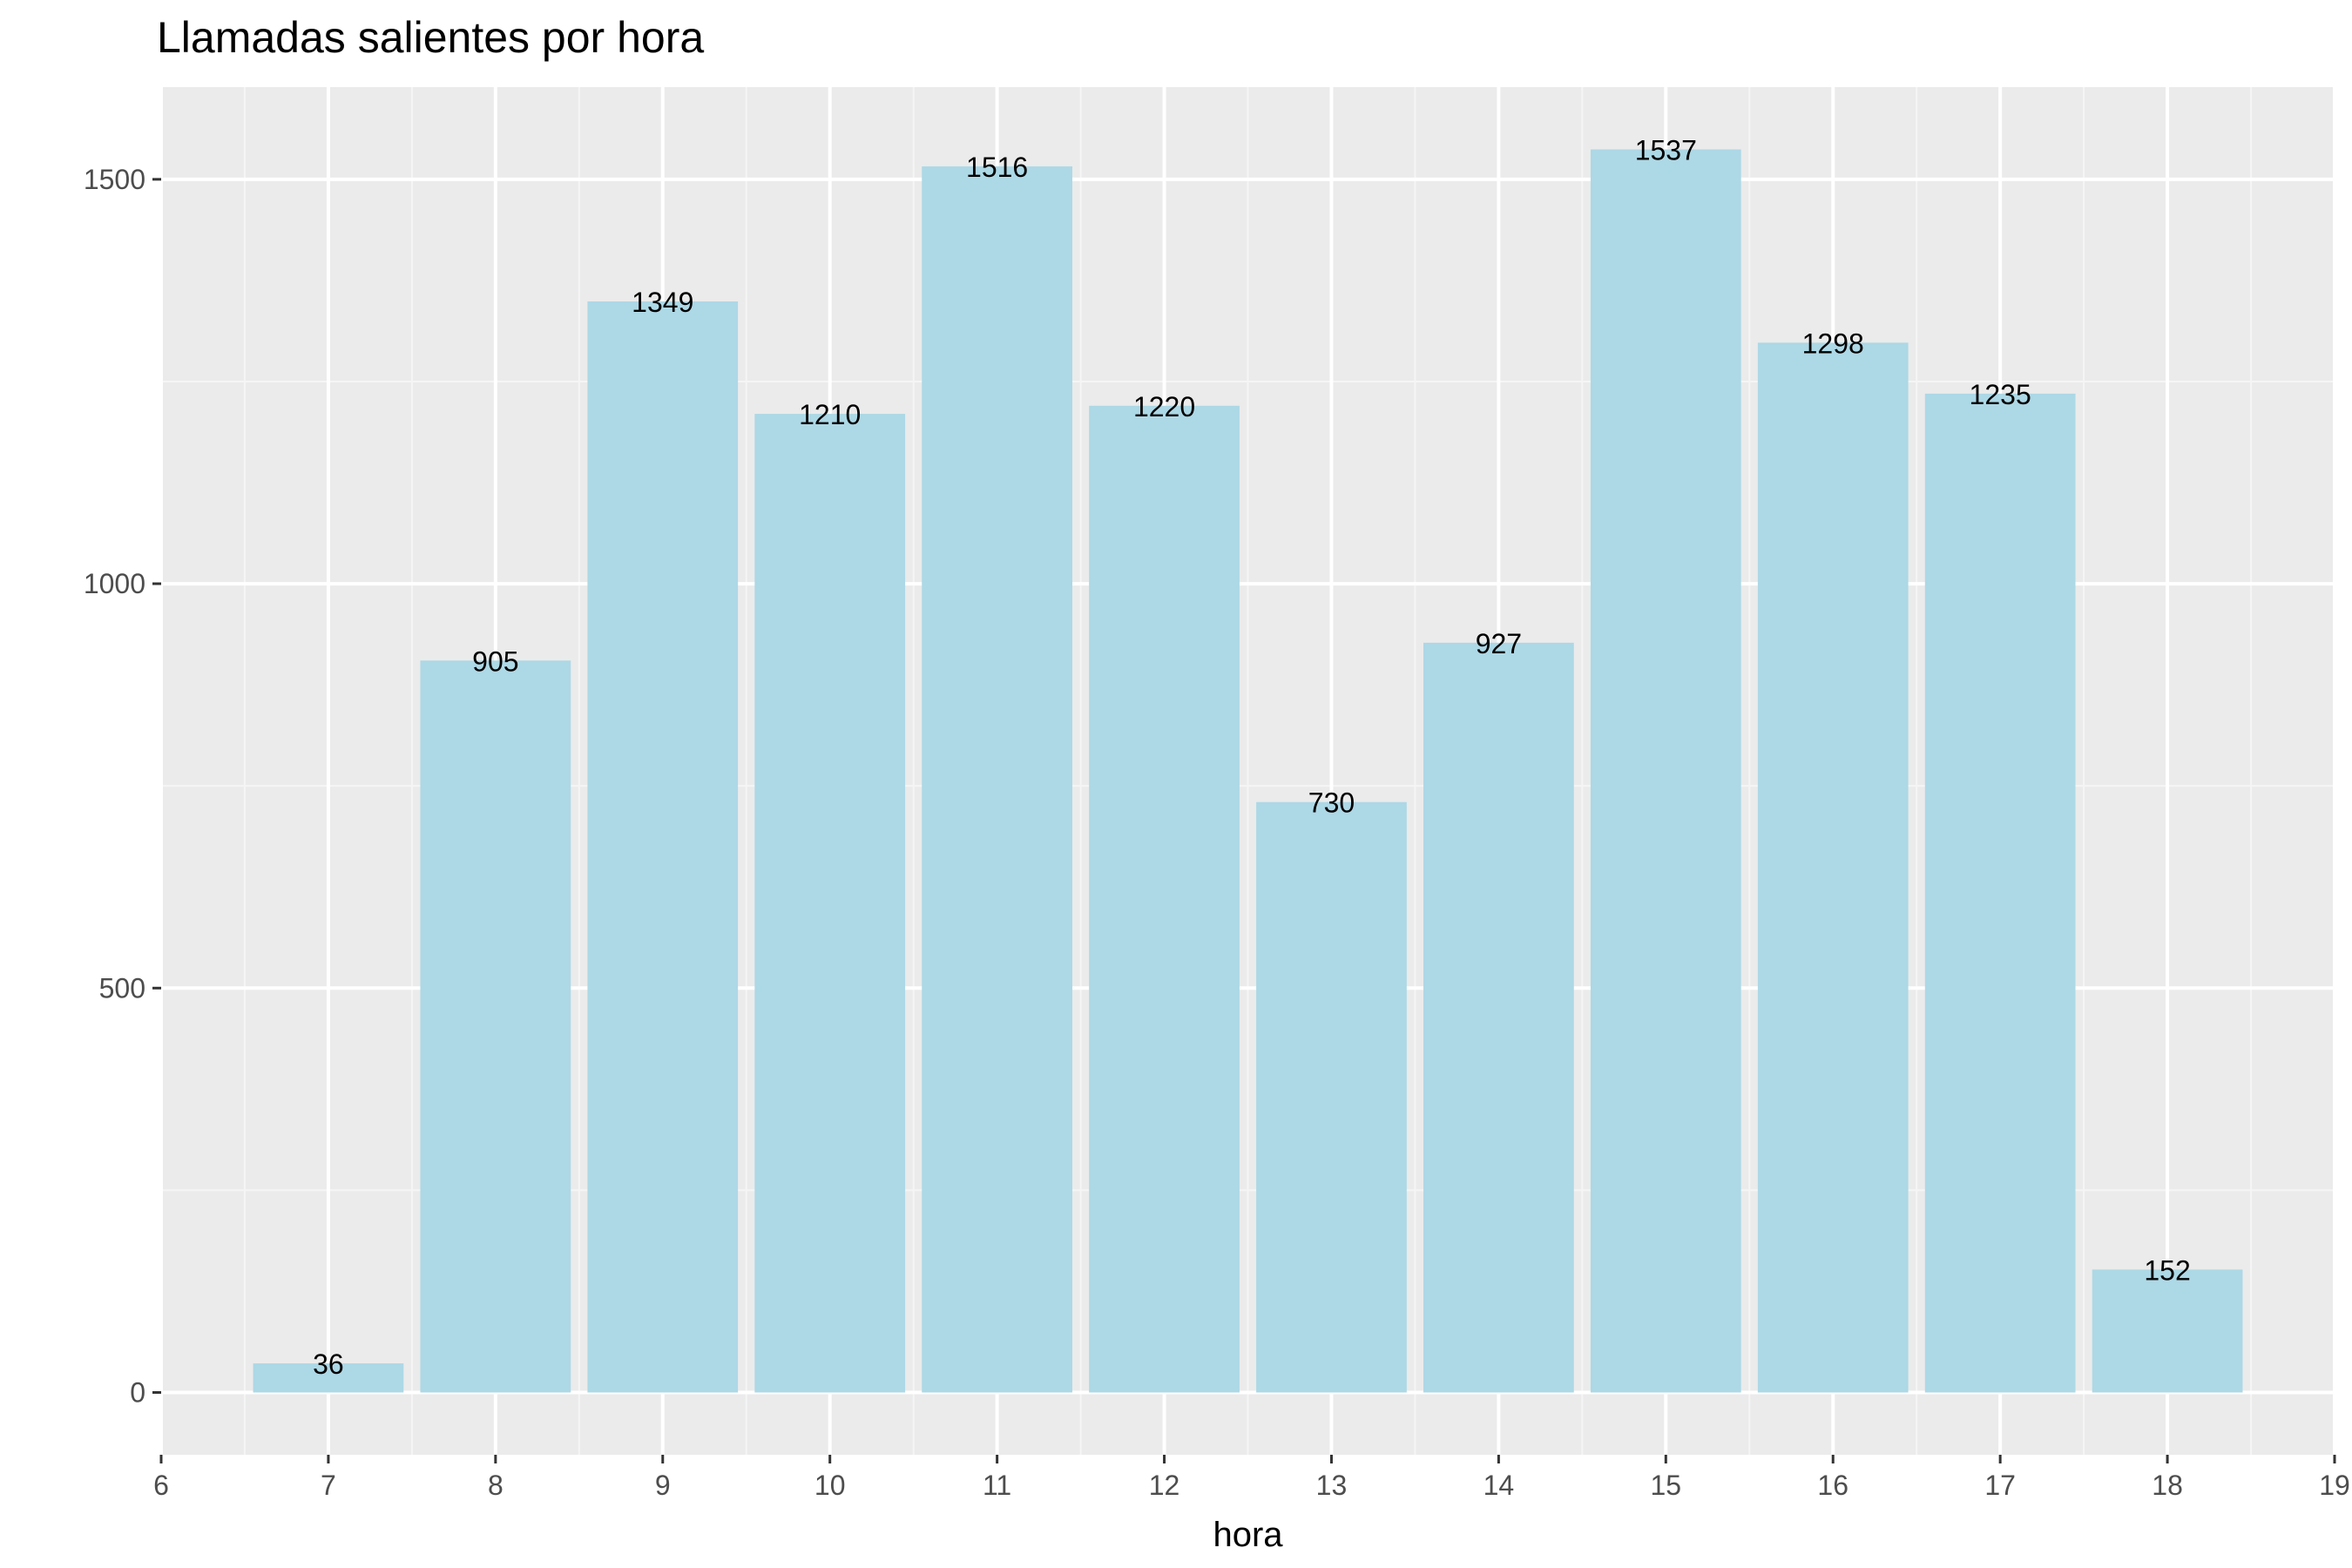  Describe the element at coordinates (495, 661) in the screenshot. I see `bar-value-label: 905` at that location.